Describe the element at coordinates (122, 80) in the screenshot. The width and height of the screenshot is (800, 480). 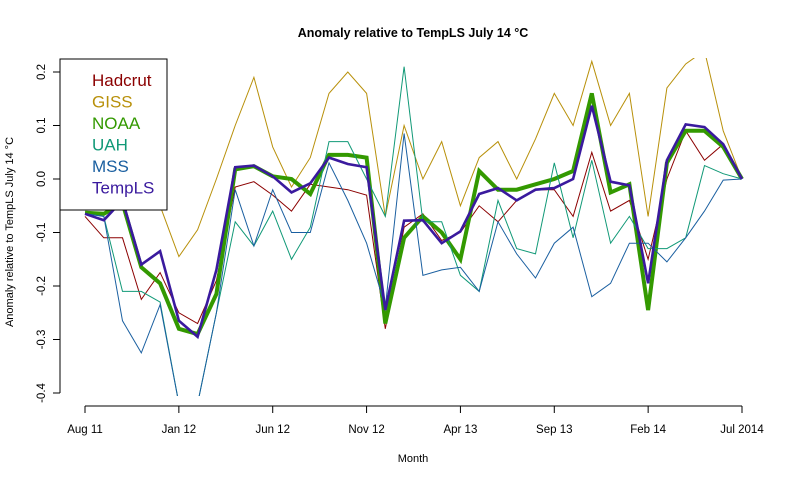
I see `legend-item-hadcrut: Hadcrut` at that location.